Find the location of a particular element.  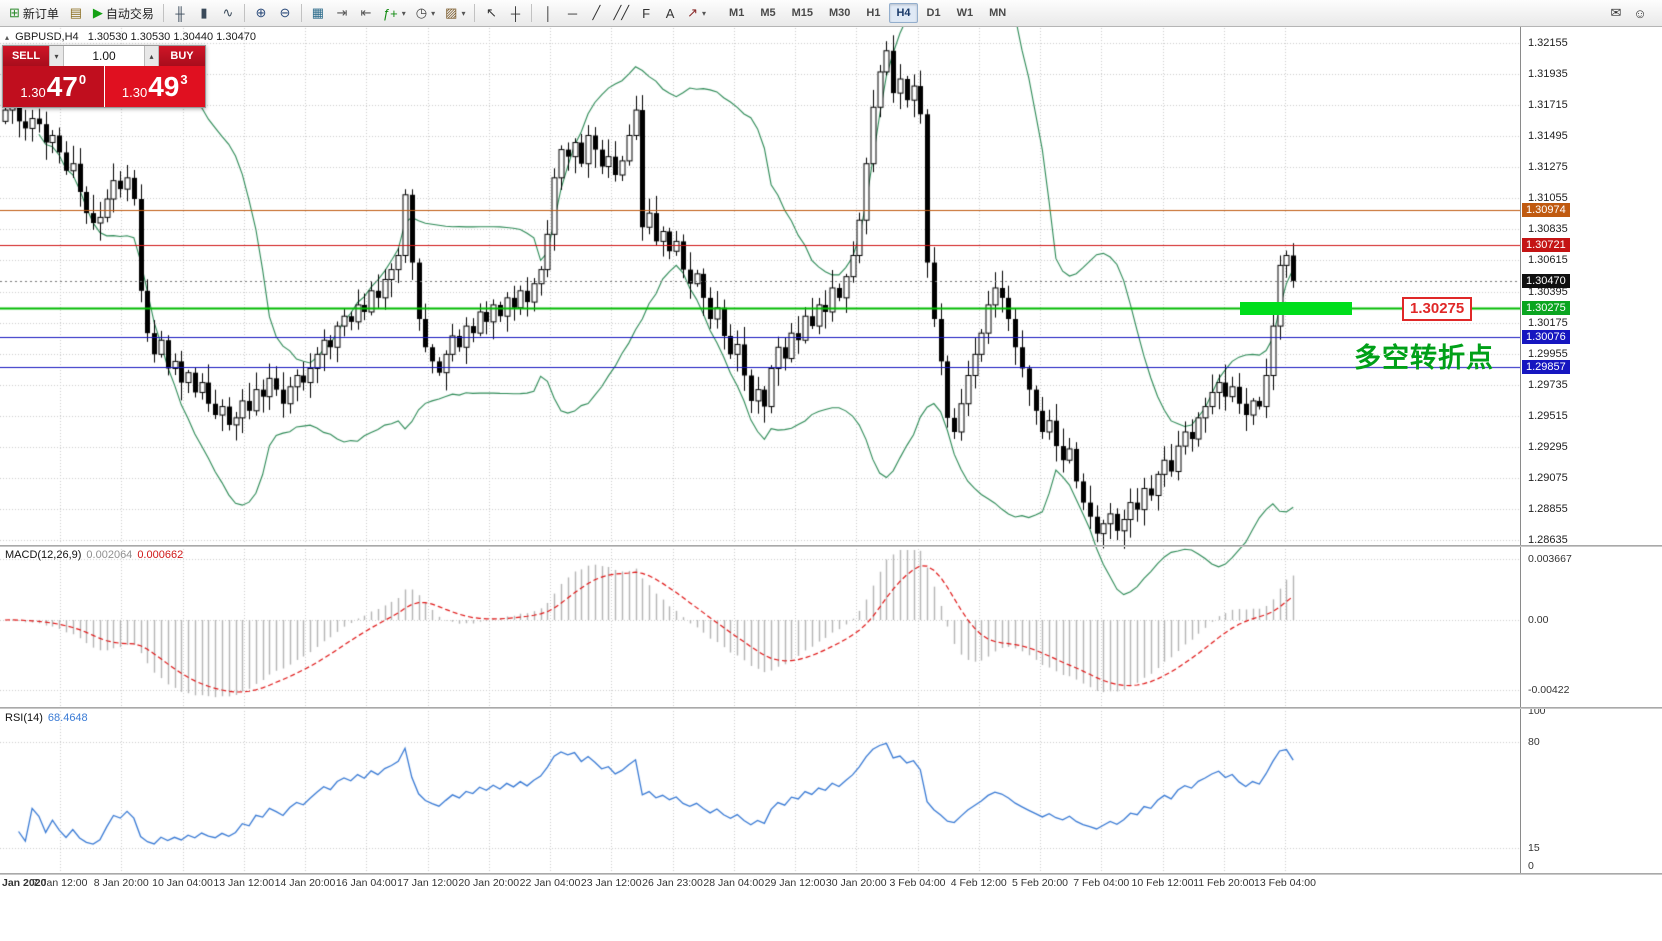

price-axis-label: 1.30615 is located at coordinates (1548, 260).